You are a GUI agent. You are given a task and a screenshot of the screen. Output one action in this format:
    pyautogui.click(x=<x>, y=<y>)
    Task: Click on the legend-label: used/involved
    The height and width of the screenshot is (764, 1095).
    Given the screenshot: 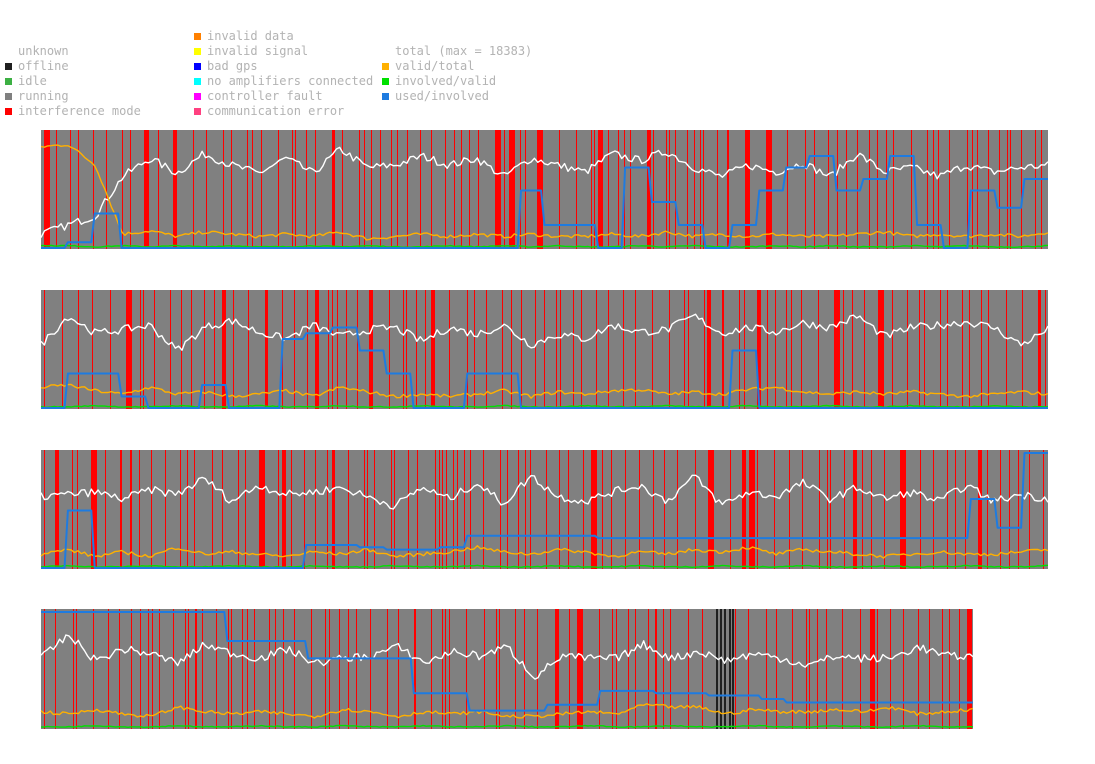 What is the action you would take?
    pyautogui.click(x=442, y=96)
    